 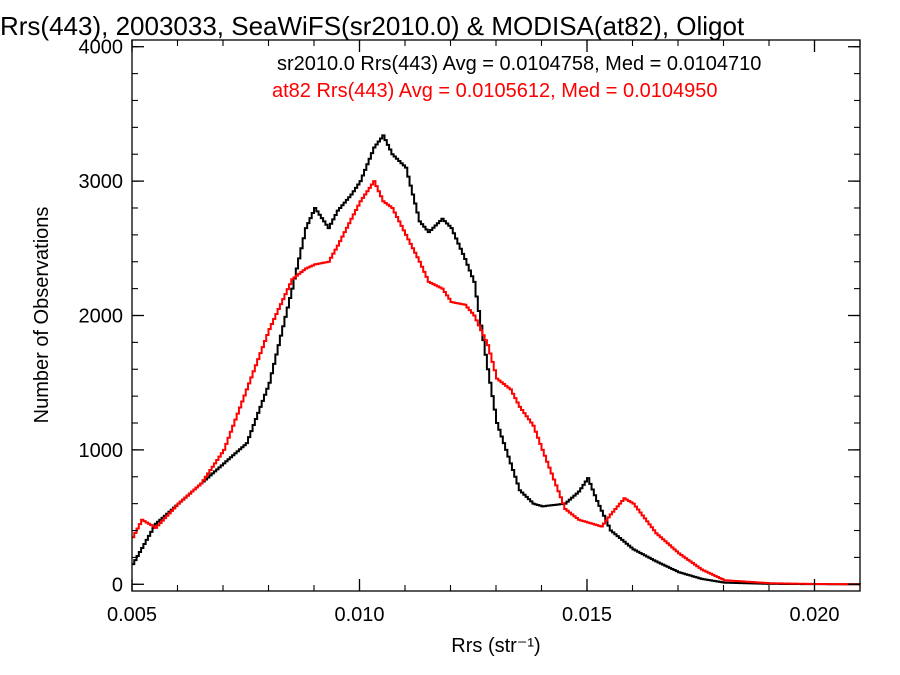 What do you see at coordinates (101, 451) in the screenshot?
I see `y-tick-label: 1000` at bounding box center [101, 451].